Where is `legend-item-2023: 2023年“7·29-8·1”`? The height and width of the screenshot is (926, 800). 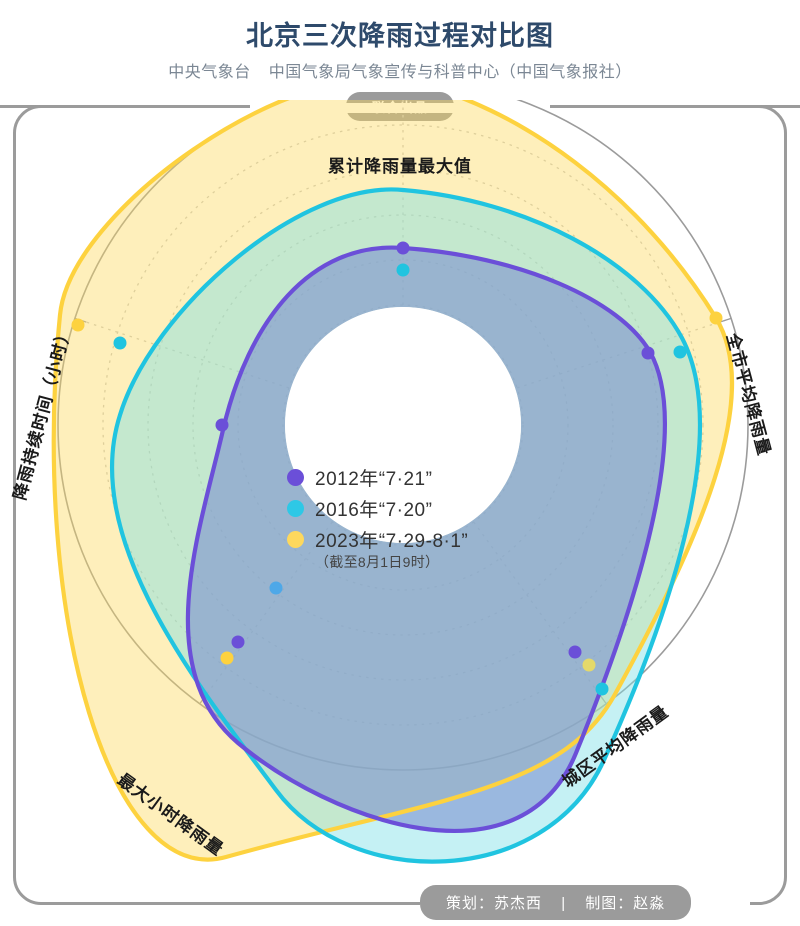 legend-item-2023: 2023年“7·29-8·1” is located at coordinates (377, 539).